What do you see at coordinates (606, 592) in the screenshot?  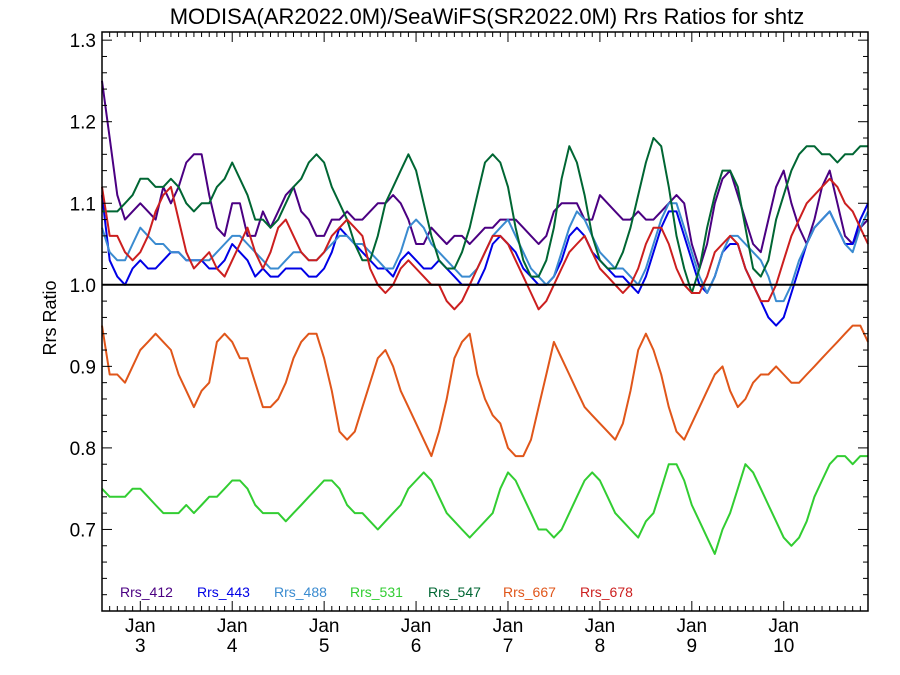 I see `legend-entry-rrs-678: Rrs_678` at bounding box center [606, 592].